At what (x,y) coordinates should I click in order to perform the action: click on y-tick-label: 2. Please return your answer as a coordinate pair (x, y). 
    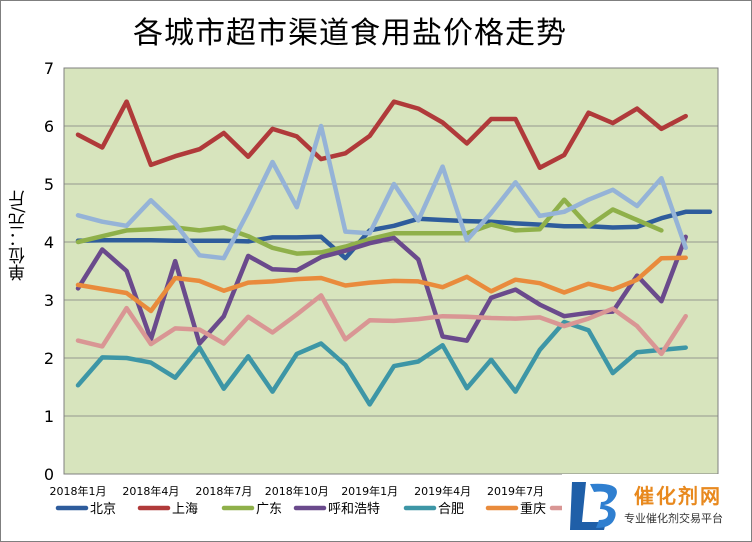
    Looking at the image, I should click on (49, 358).